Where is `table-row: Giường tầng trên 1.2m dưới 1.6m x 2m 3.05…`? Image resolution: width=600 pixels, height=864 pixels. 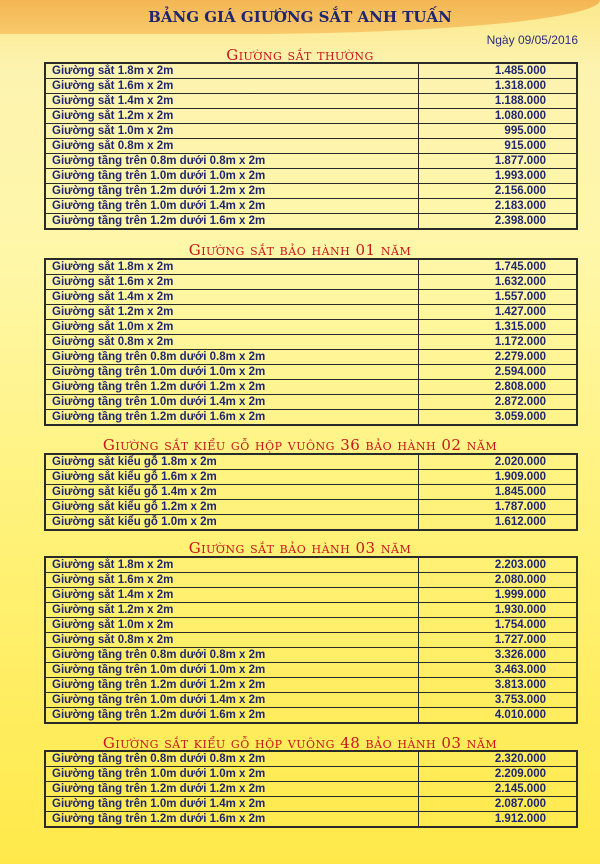 table-row: Giường tầng trên 1.2m dưới 1.6m x 2m 3.05… is located at coordinates (311, 417).